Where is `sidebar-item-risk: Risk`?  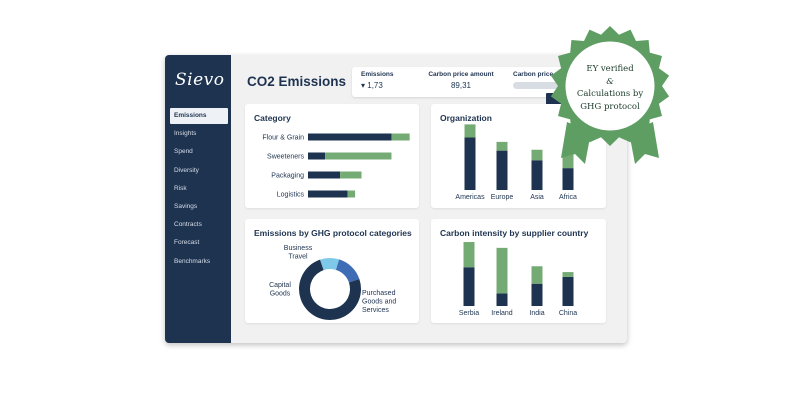
sidebar-item-risk: Risk is located at coordinates (180, 188).